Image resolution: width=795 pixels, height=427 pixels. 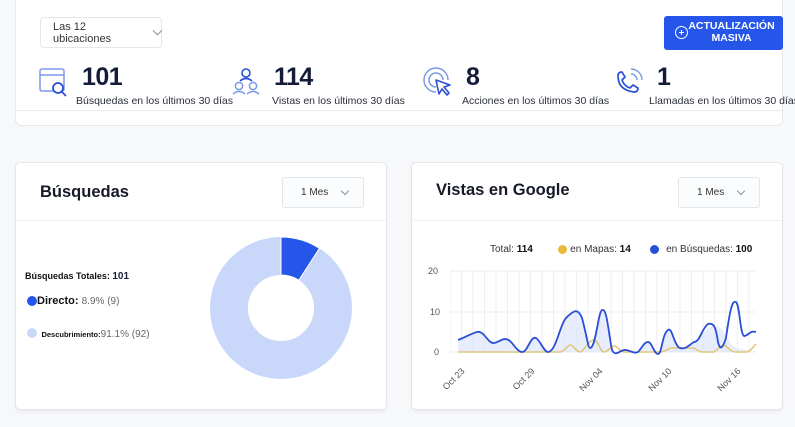 I want to click on searches-total: Búsquedas Totales: 101, so click(x=77, y=276).